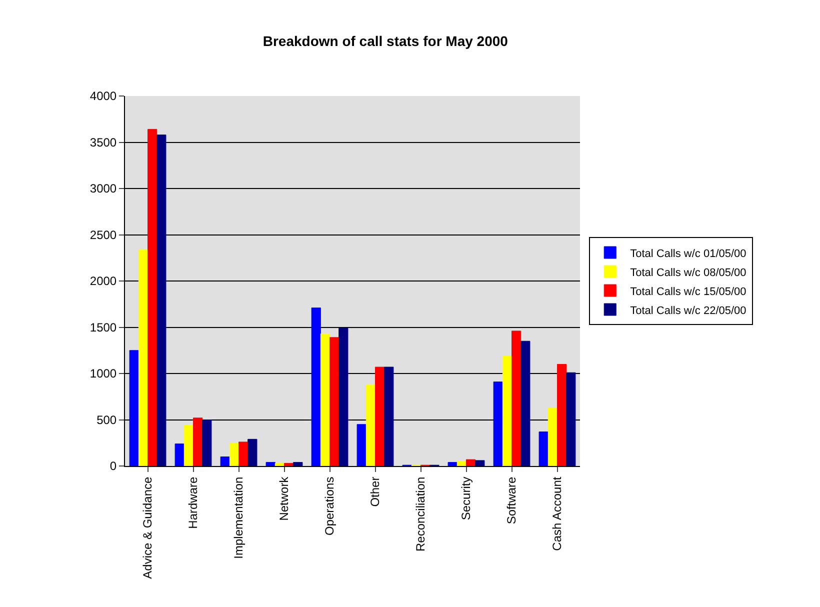  What do you see at coordinates (113, 466) in the screenshot?
I see `y-tick-label: 0` at bounding box center [113, 466].